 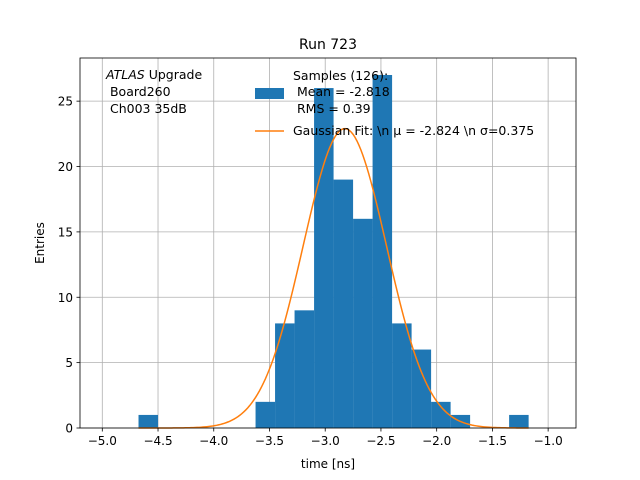 What do you see at coordinates (380, 441) in the screenshot?
I see `x-tick-label: −2.5` at bounding box center [380, 441].